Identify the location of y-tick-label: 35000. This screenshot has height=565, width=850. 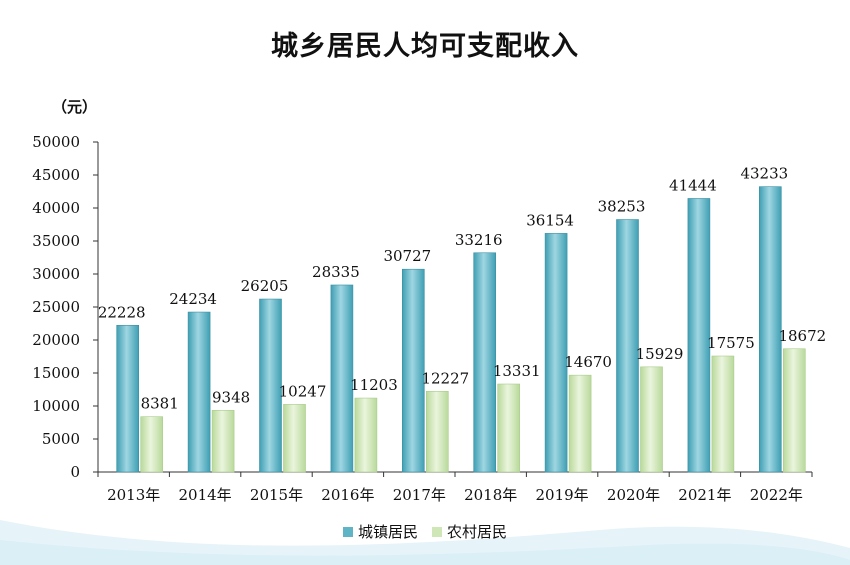
(56, 241).